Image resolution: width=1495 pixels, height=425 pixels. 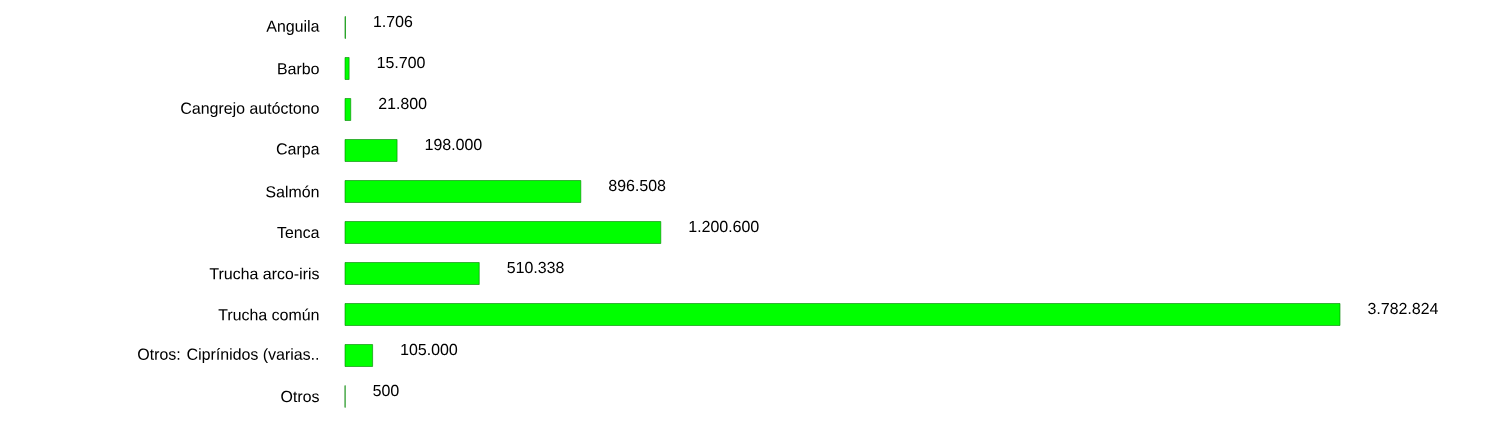 I want to click on y-tick-label: Carpa, so click(x=298, y=150).